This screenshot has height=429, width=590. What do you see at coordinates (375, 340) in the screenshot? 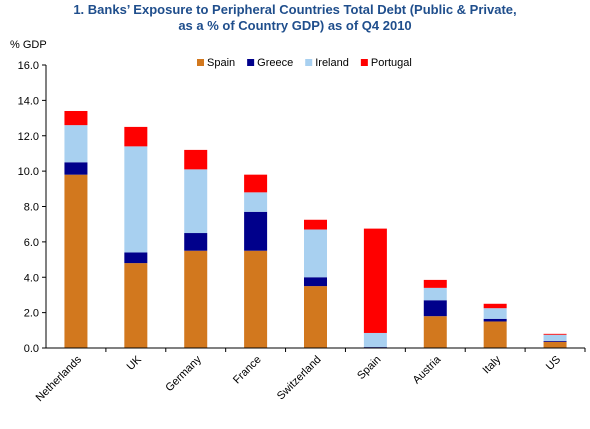
I see `bar-segment-ireland-spain` at bounding box center [375, 340].